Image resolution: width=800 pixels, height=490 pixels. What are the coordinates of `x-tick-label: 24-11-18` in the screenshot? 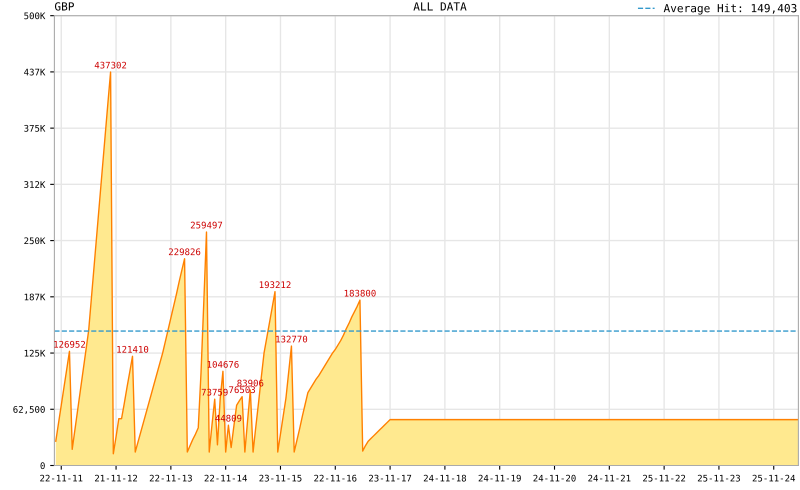 It's located at (445, 478).